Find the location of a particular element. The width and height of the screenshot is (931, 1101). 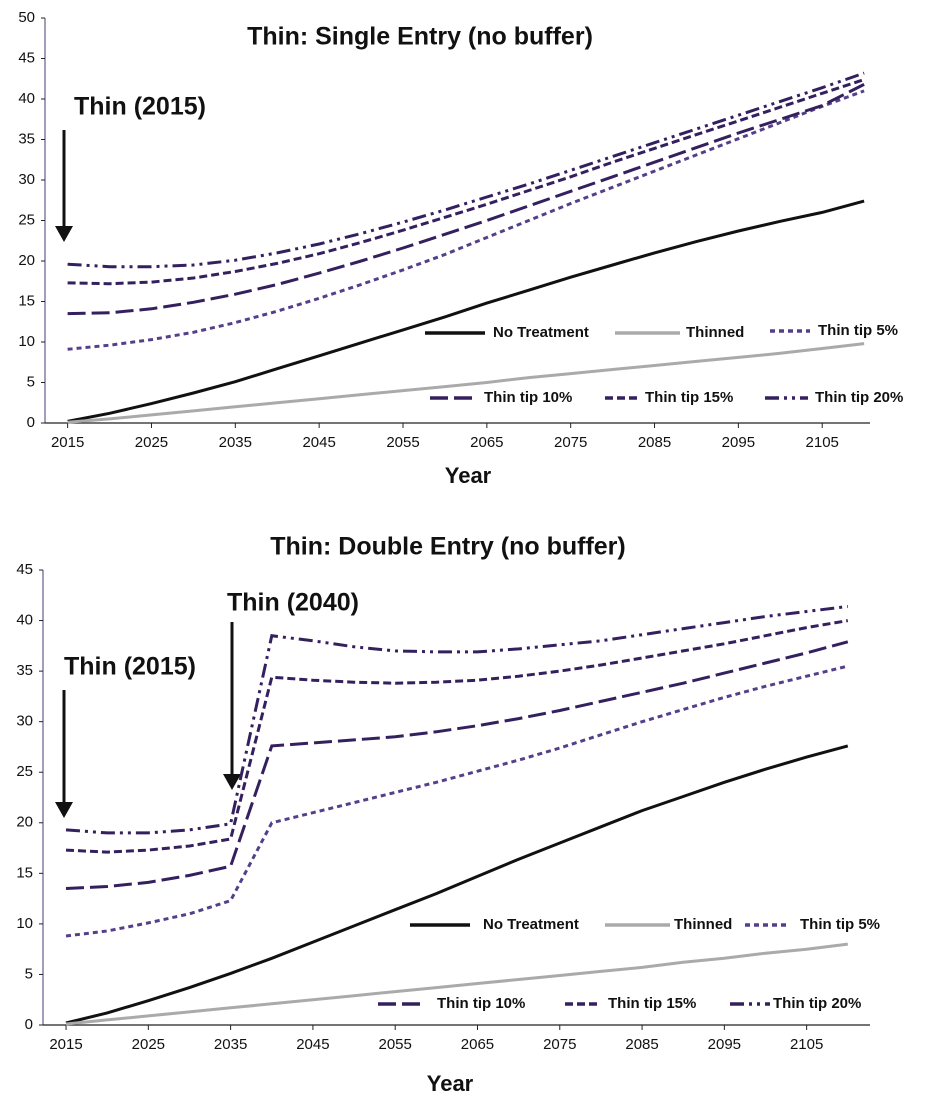

annotation: Thin (2040) is located at coordinates (293, 603).